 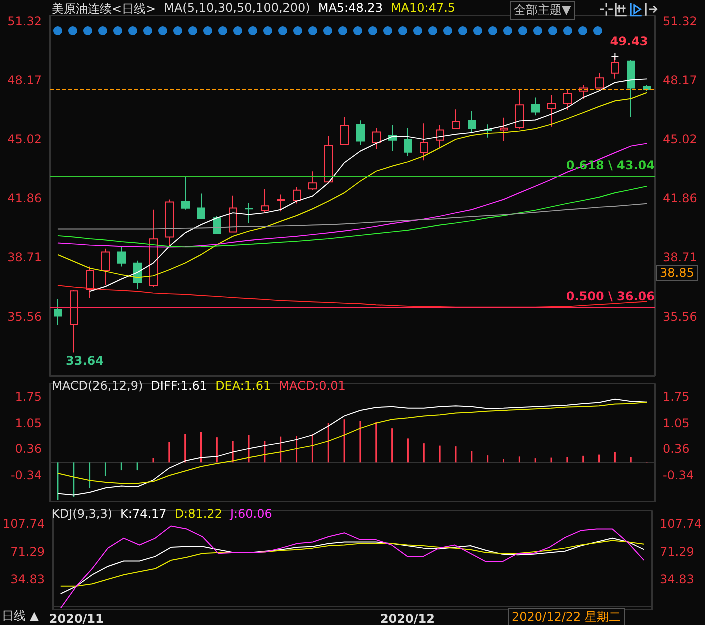 What do you see at coordinates (179, 386) in the screenshot?
I see `text: DIFF:1.61` at bounding box center [179, 386].